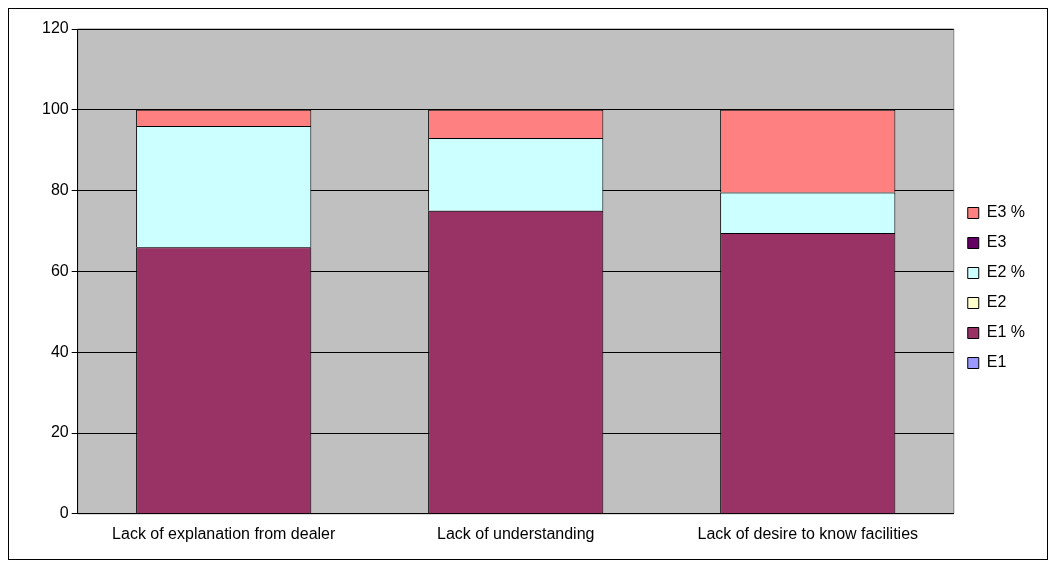 Image resolution: width=1050 pixels, height=562 pixels. I want to click on legend-label: E2 %, so click(1006, 272).